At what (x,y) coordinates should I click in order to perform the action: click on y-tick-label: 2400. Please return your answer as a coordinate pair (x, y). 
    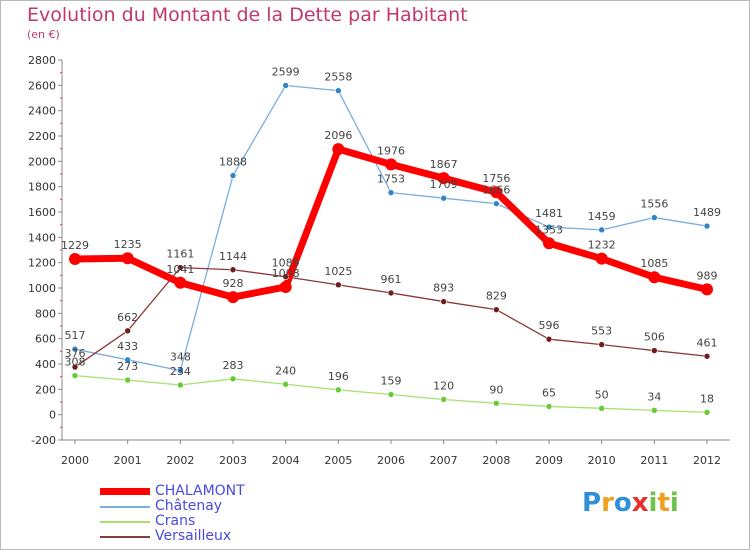
    Looking at the image, I should click on (42, 111).